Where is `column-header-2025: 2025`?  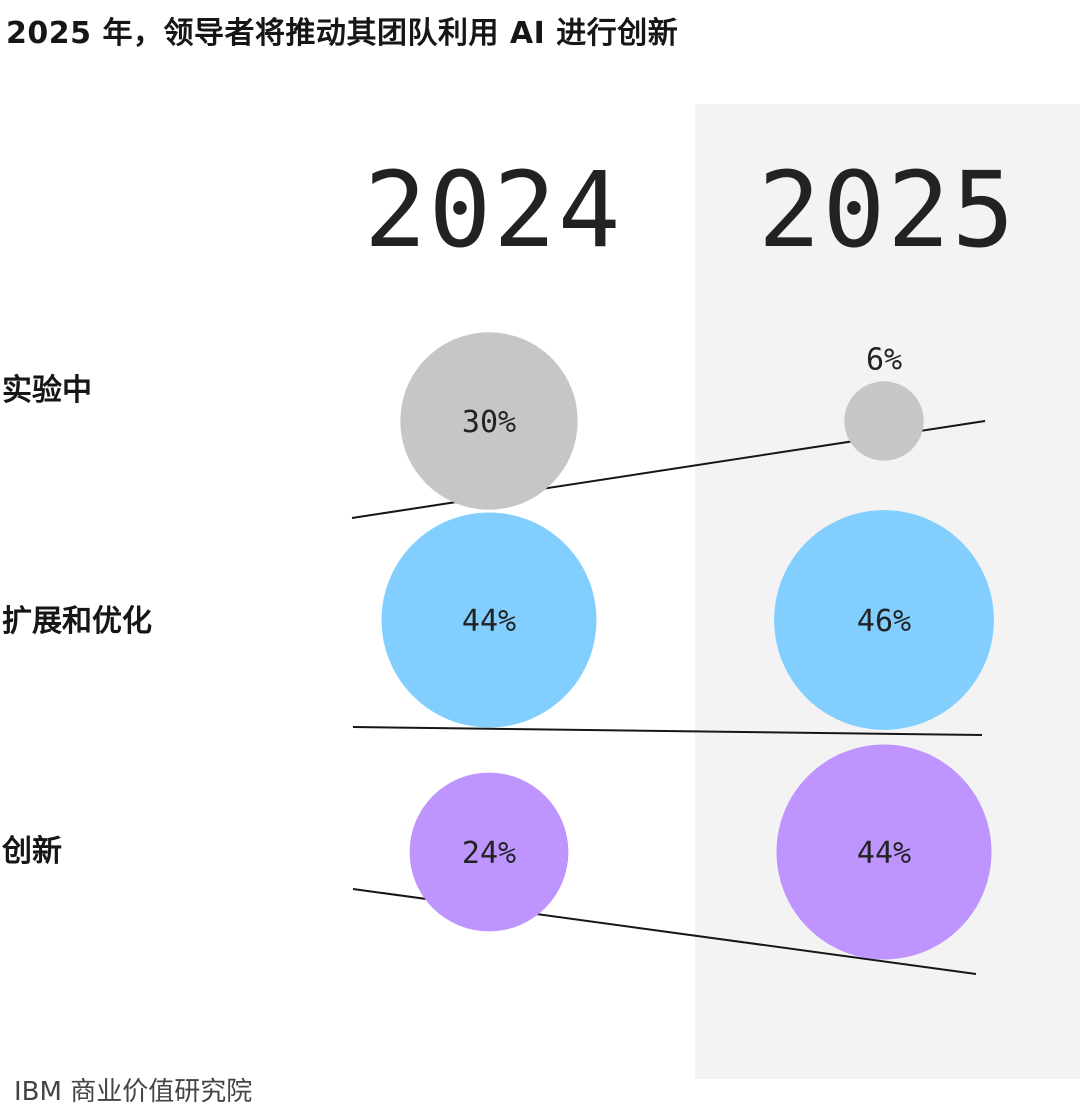 column-header-2025: 2025 is located at coordinates (887, 210).